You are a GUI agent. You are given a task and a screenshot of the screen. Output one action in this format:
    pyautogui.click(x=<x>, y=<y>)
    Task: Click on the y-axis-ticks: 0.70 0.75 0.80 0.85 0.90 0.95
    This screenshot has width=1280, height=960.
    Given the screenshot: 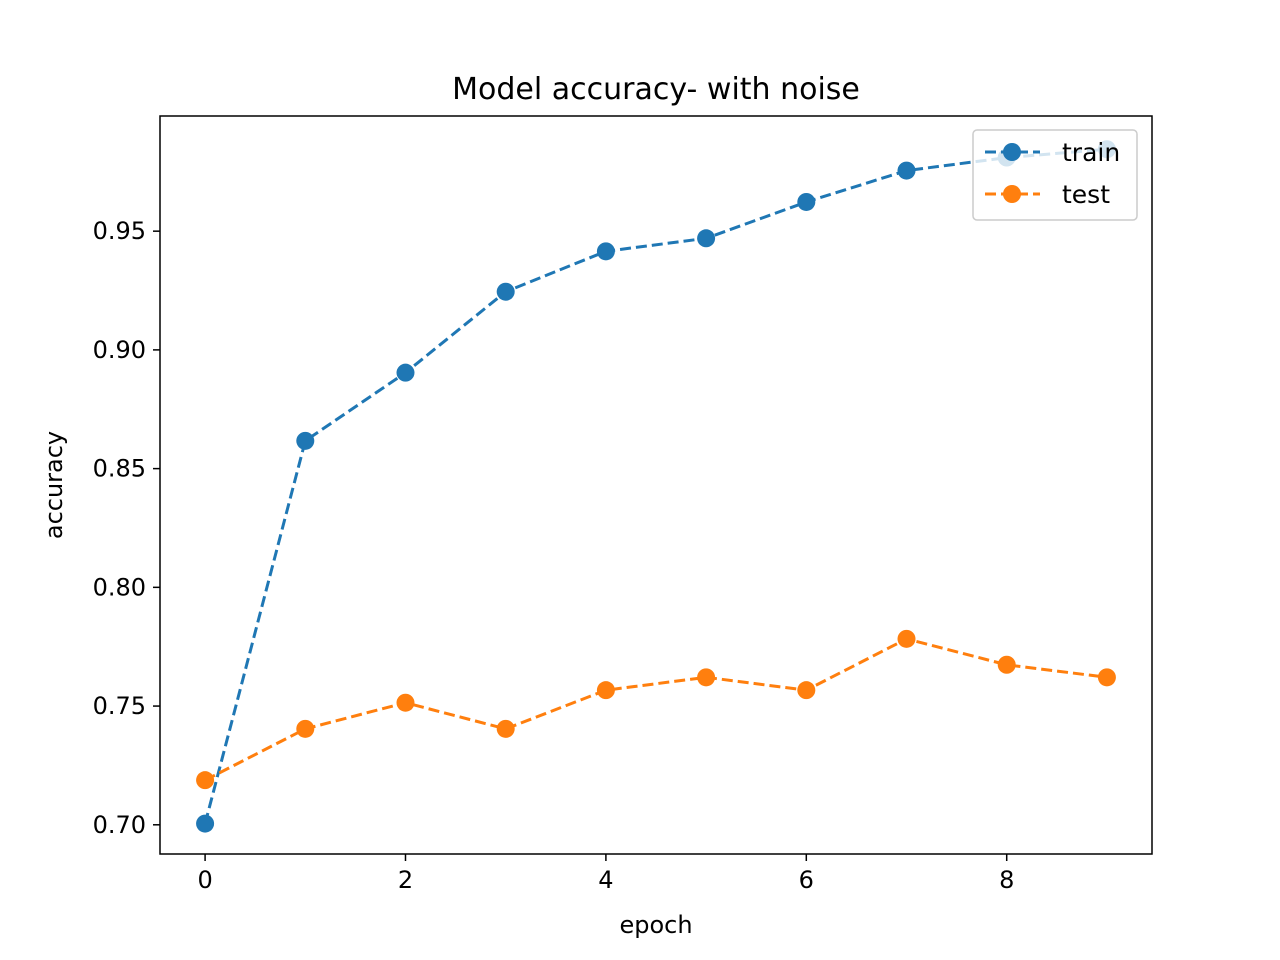 What is the action you would take?
    pyautogui.click(x=126, y=528)
    